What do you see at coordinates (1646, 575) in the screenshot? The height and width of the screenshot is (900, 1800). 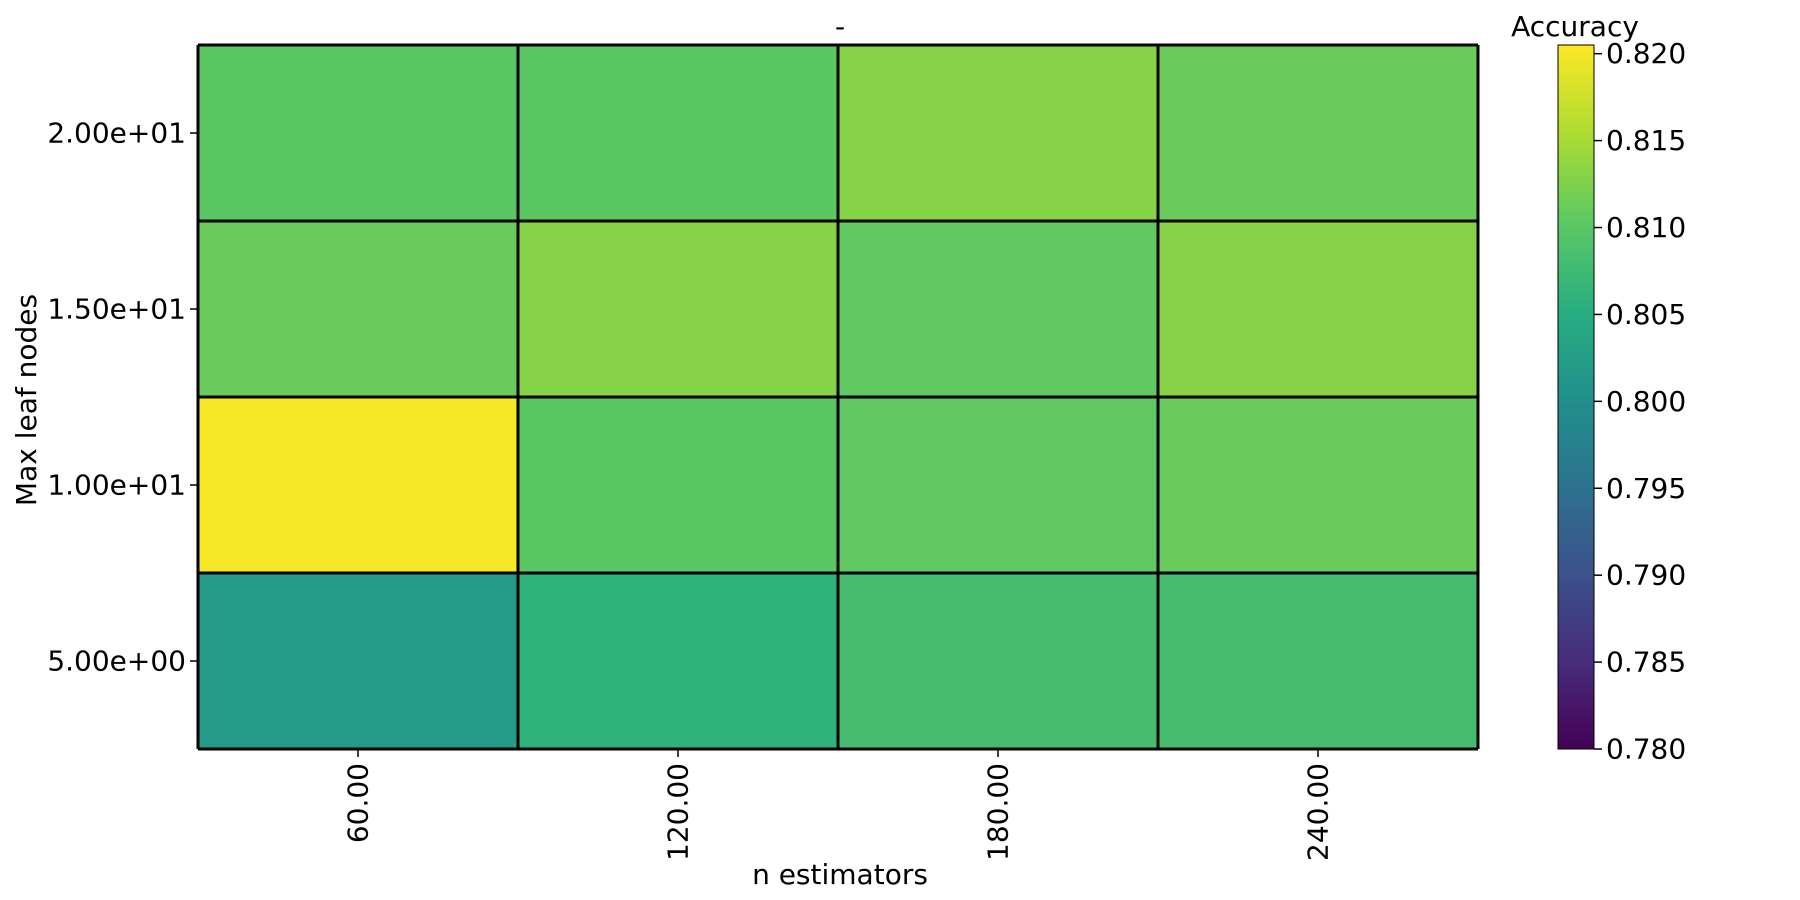 I see `colorbar-tick-label: 0.790` at bounding box center [1646, 575].